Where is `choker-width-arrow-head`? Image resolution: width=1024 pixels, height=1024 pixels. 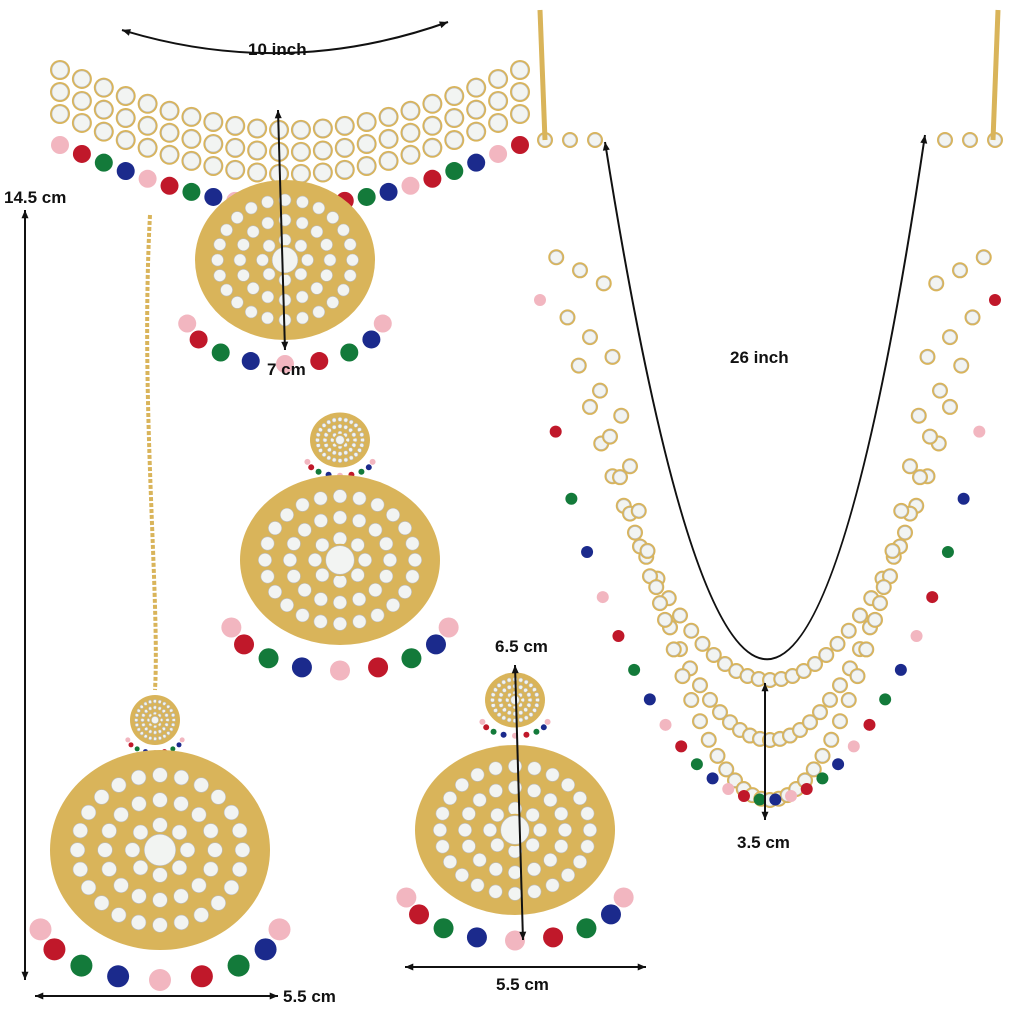
choker-width-arrow-head is located at coordinates (126, 32).